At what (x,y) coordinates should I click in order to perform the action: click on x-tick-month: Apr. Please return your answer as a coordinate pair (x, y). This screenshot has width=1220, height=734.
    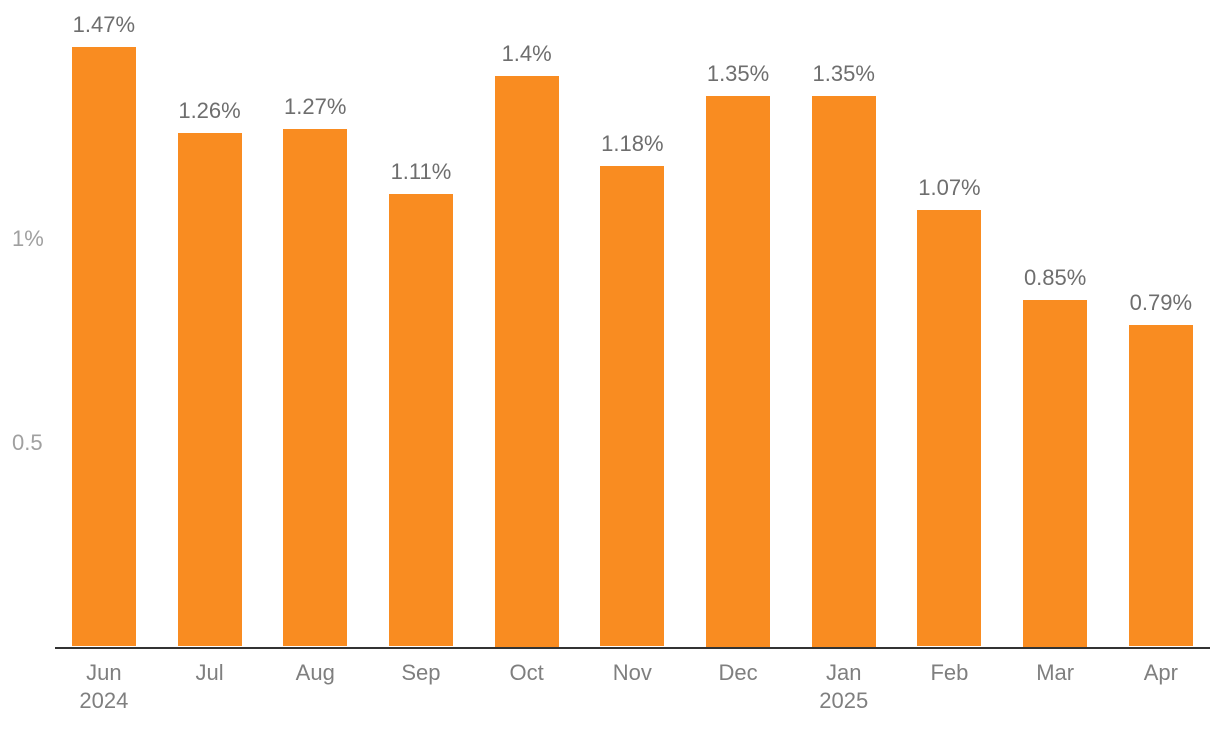
    Looking at the image, I should click on (1160, 672).